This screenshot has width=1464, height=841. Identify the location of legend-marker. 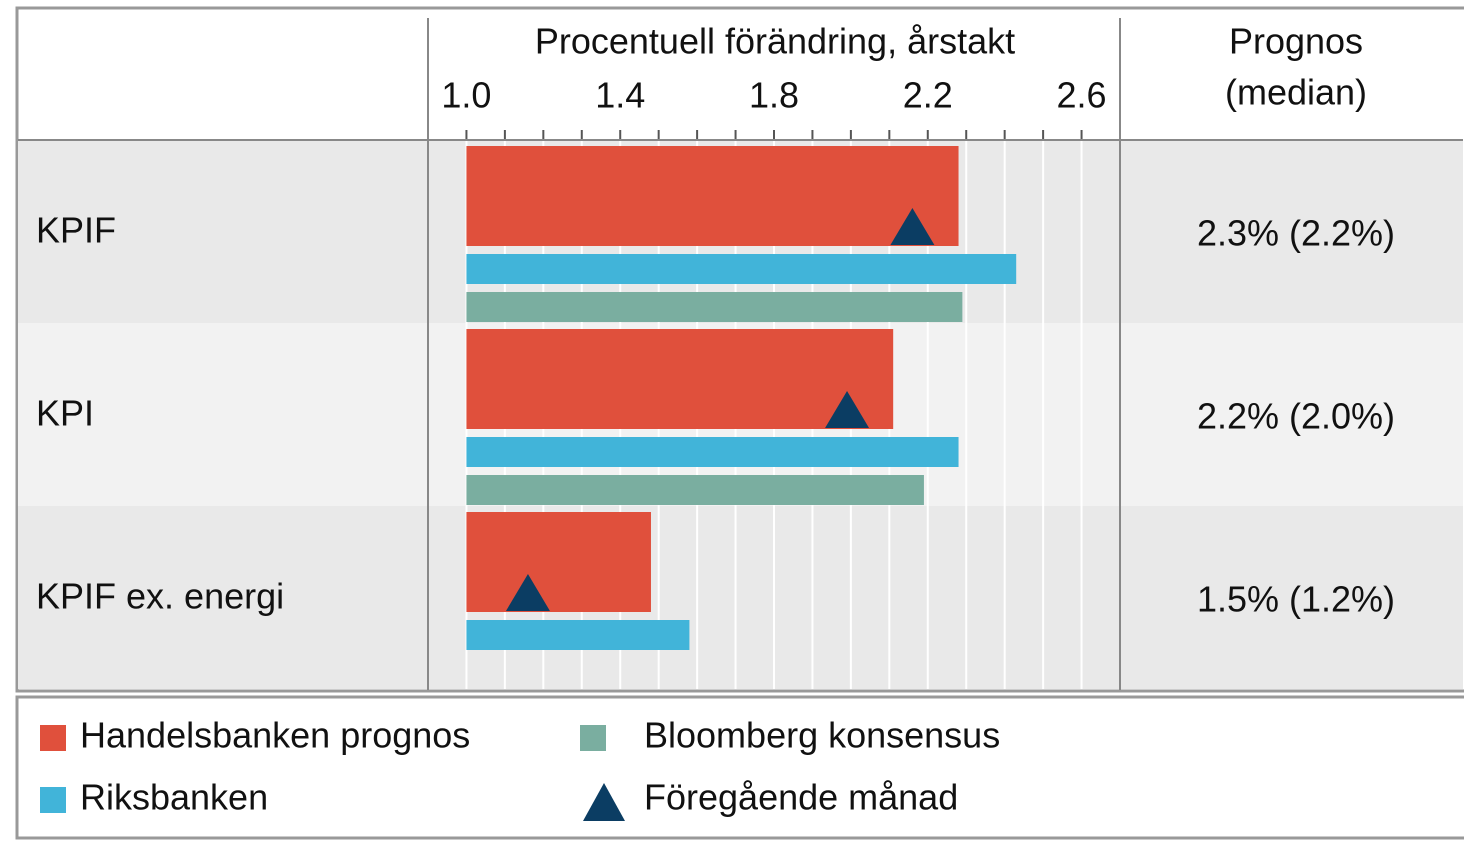
(604, 802).